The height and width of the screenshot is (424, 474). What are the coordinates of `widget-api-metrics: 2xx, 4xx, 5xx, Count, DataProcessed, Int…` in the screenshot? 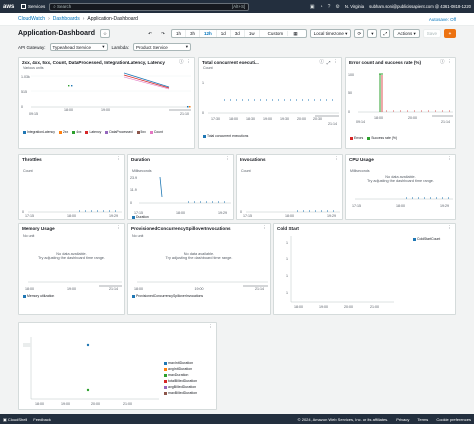 It's located at (106, 103).